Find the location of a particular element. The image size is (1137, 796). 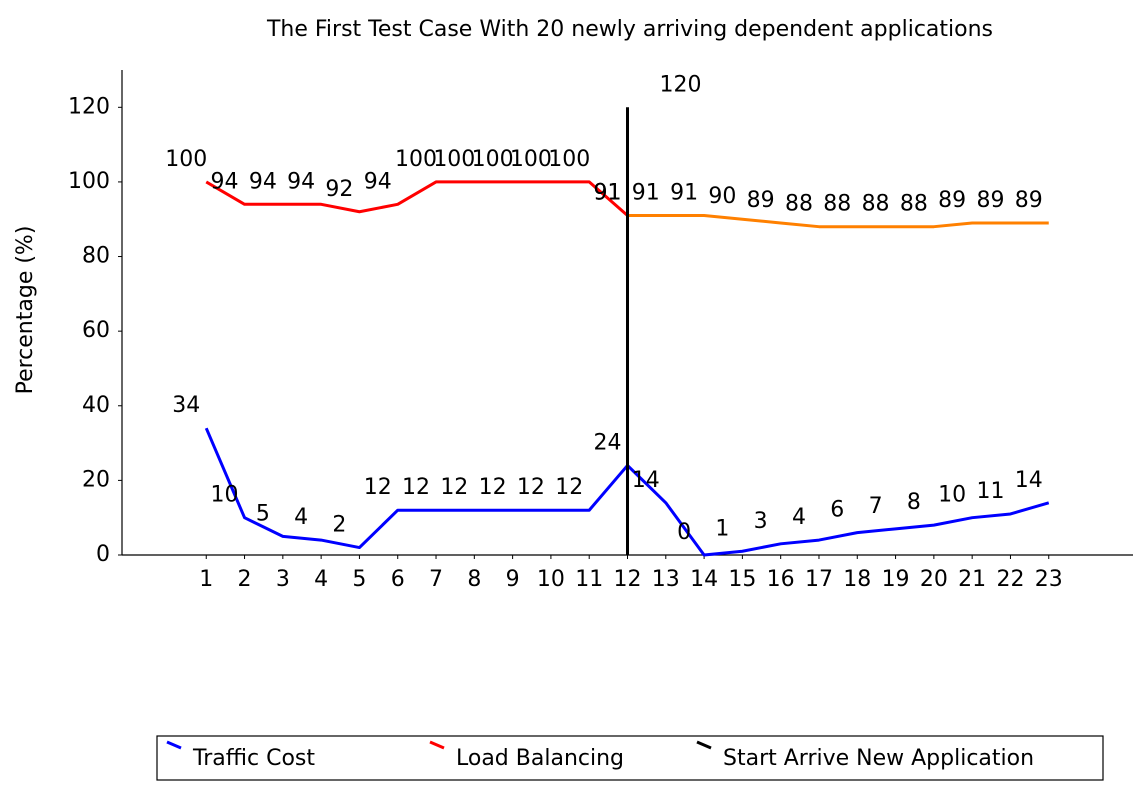

x-tick-label: 16 is located at coordinates (781, 579).